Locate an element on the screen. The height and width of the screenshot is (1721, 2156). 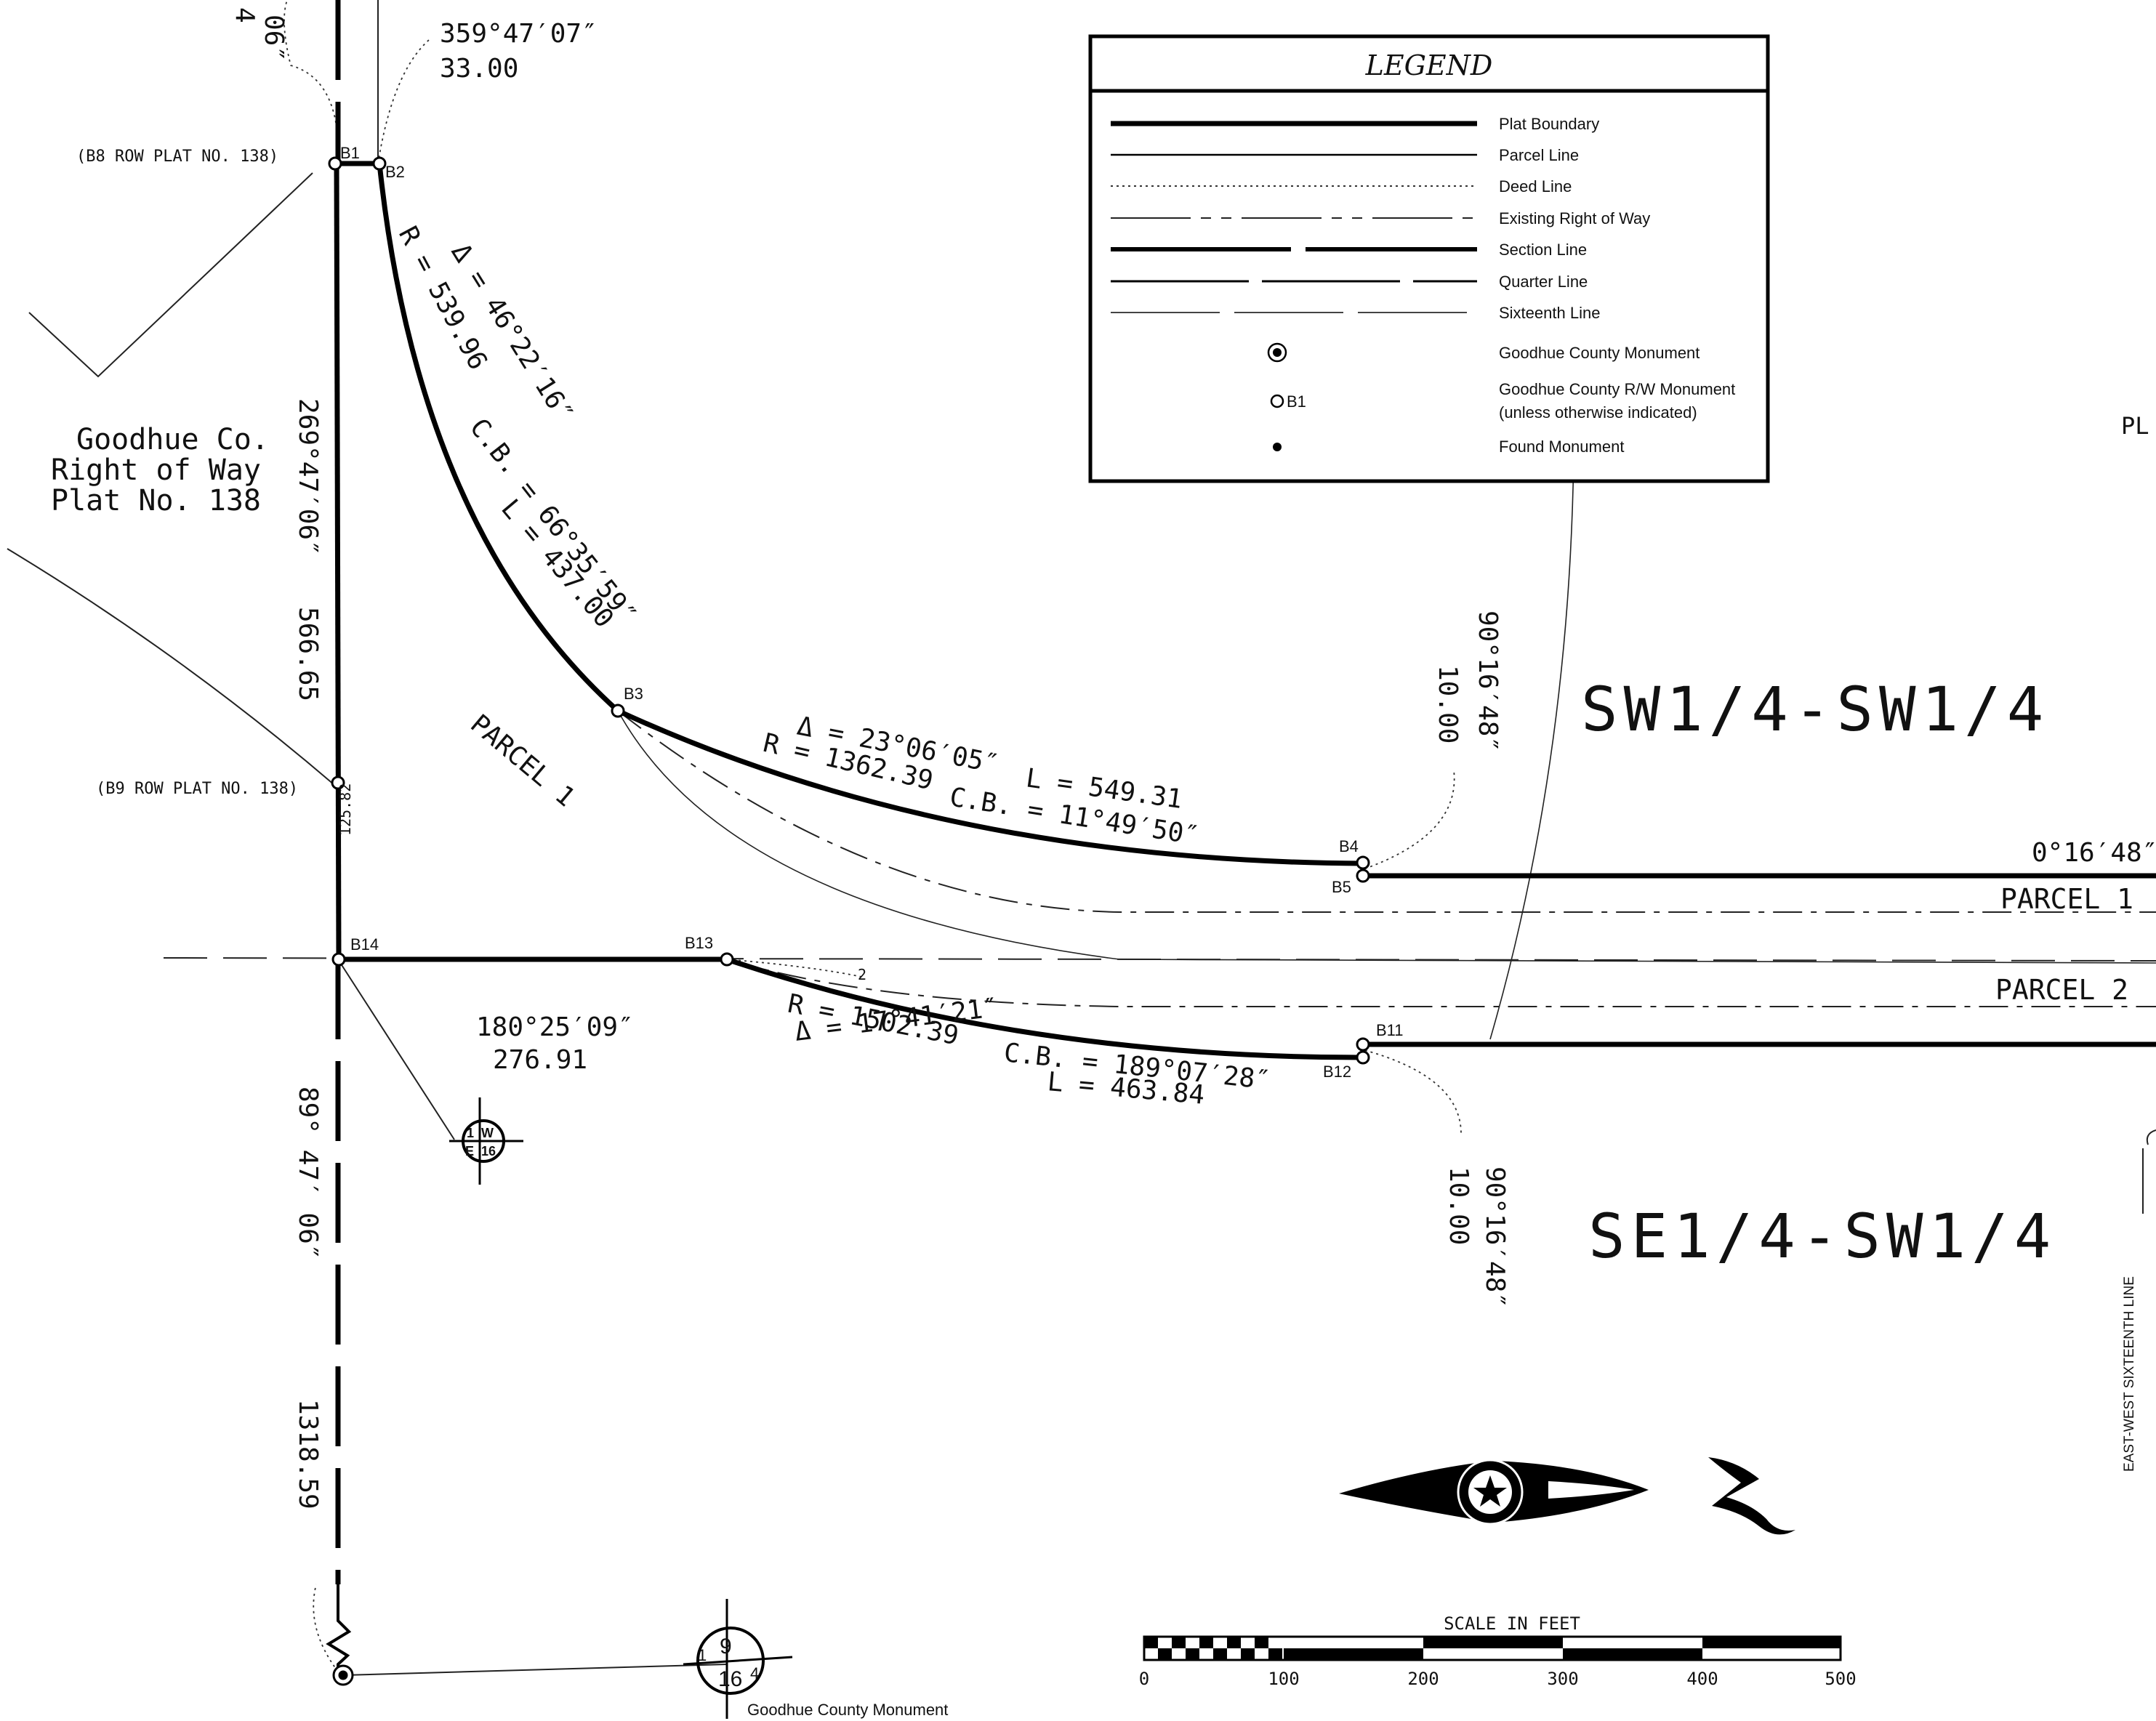
parcel1-right: PARCEL 1 is located at coordinates (2066, 899).